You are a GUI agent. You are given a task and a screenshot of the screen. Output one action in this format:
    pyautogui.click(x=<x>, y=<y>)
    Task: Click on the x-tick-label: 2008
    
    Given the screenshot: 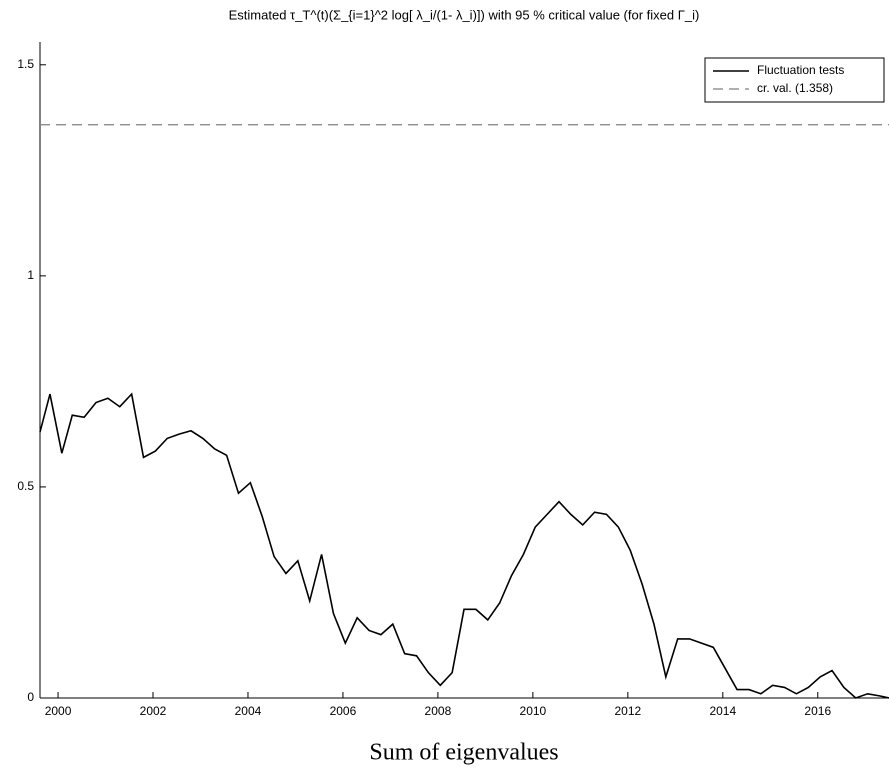 What is the action you would take?
    pyautogui.click(x=438, y=711)
    